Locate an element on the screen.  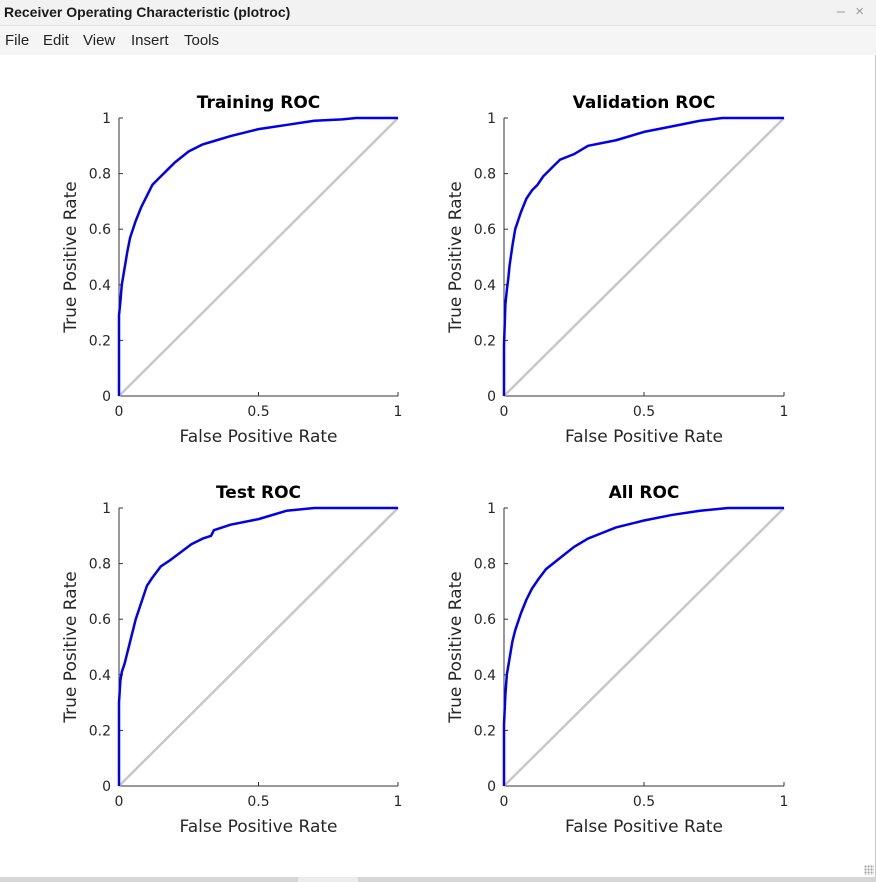
chart-title: Validation ROC is located at coordinates (644, 103).